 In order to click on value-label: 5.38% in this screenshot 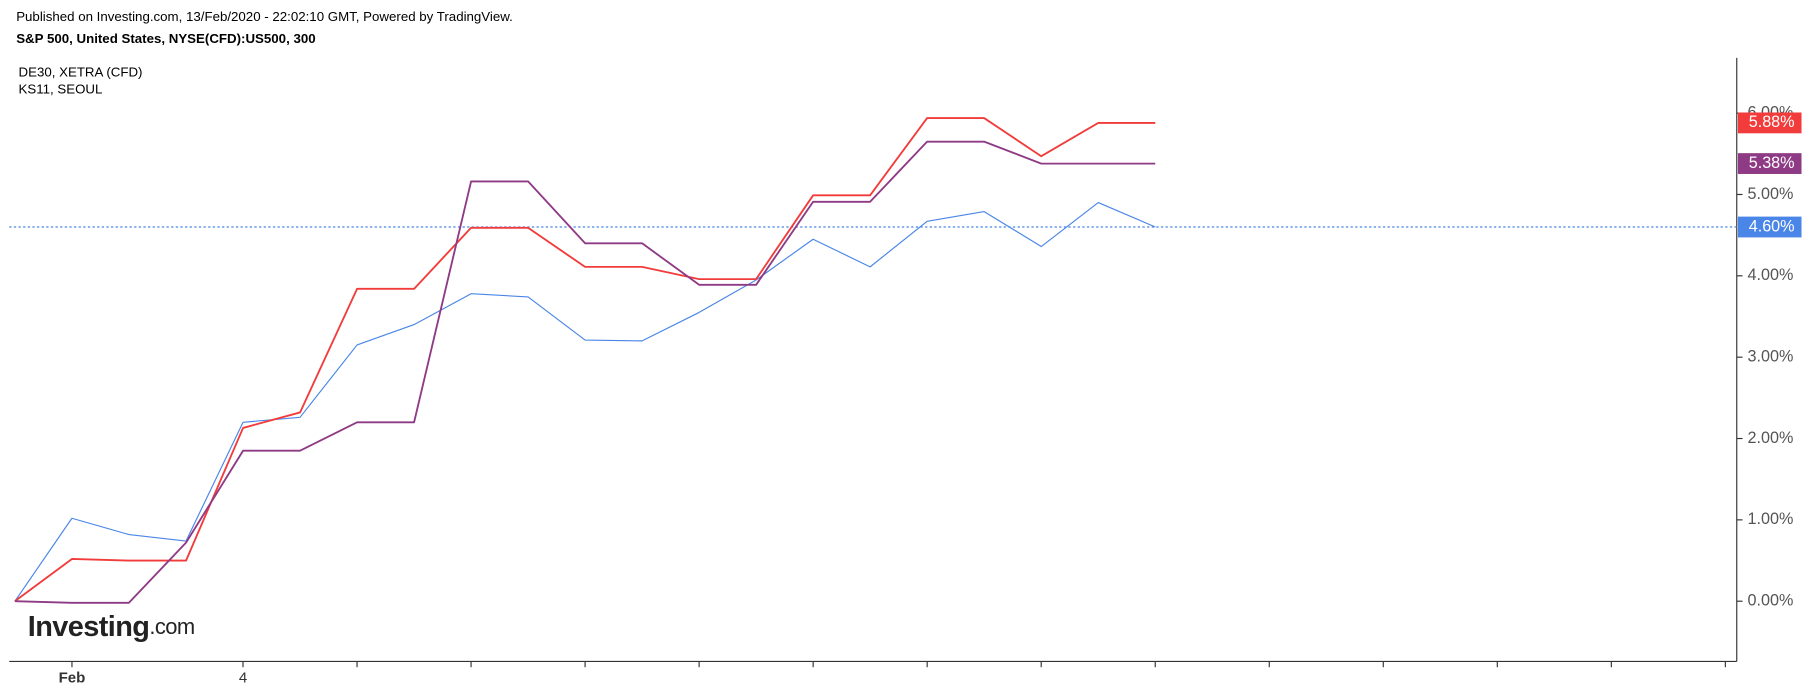, I will do `click(1772, 163)`.